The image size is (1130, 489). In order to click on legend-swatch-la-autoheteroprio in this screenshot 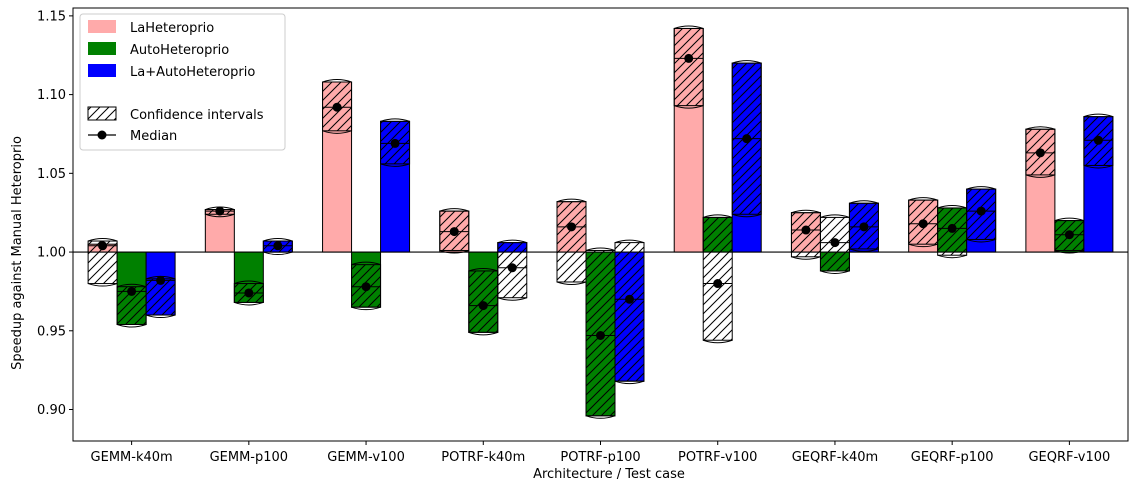, I will do `click(102, 70)`.